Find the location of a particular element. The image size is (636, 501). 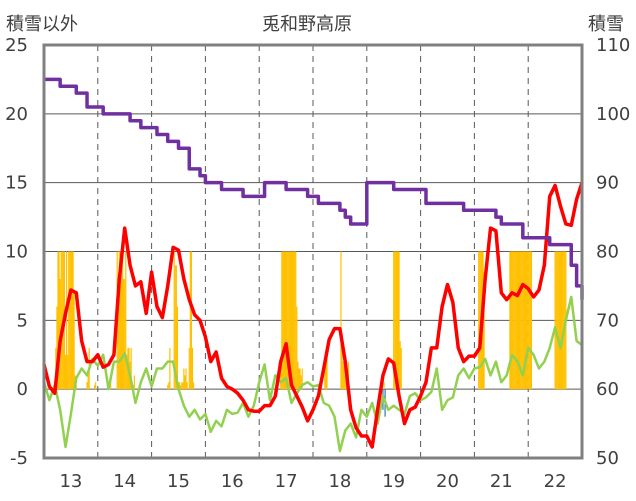

y-tick-label: 0 is located at coordinates (22, 389).